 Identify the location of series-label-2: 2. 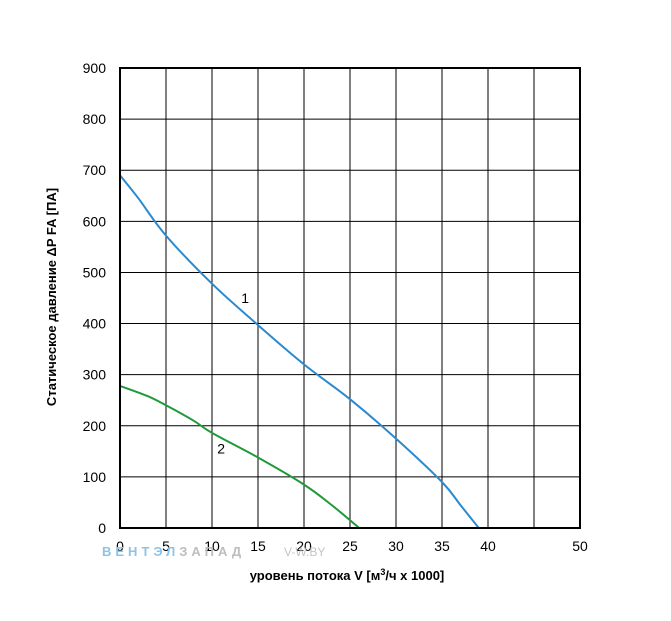
(221, 448).